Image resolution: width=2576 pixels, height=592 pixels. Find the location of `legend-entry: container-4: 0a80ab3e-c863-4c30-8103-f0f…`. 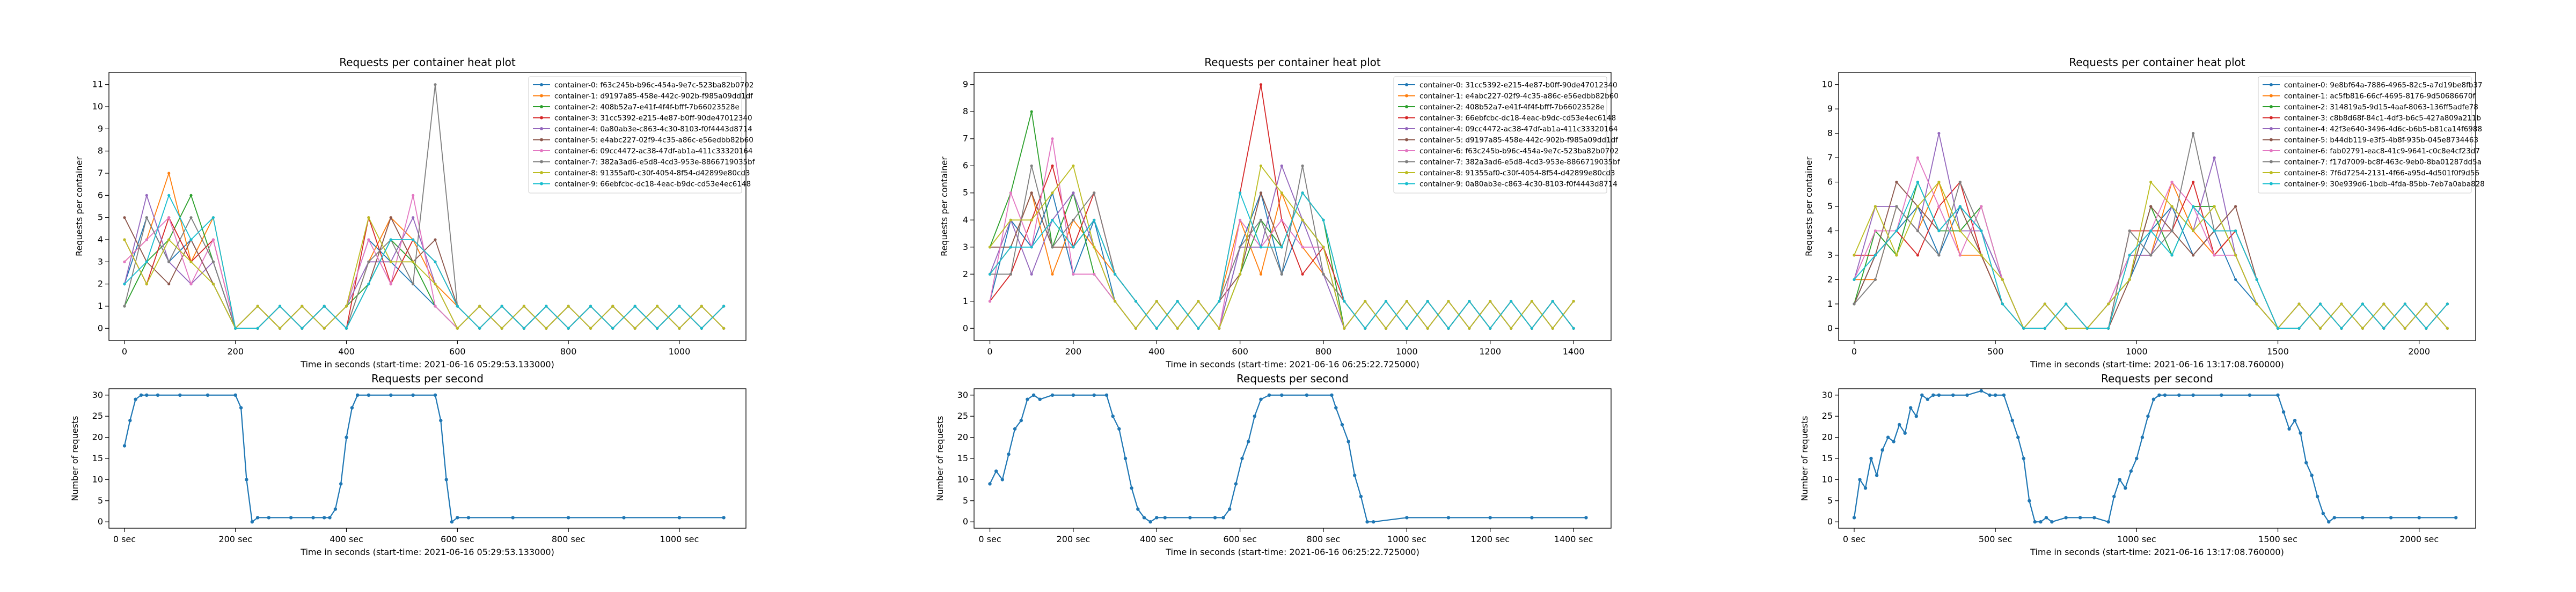

legend-entry: container-4: 0a80ab3e-c863-4c30-8103-f0f… is located at coordinates (653, 129).